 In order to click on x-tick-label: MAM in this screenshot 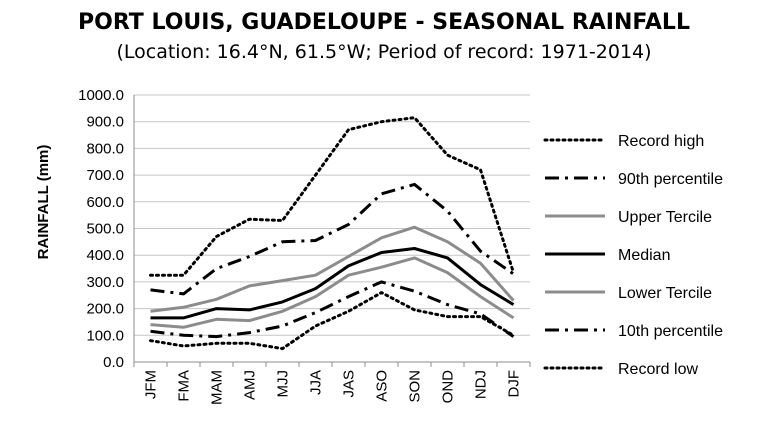, I will do `click(217, 387)`.